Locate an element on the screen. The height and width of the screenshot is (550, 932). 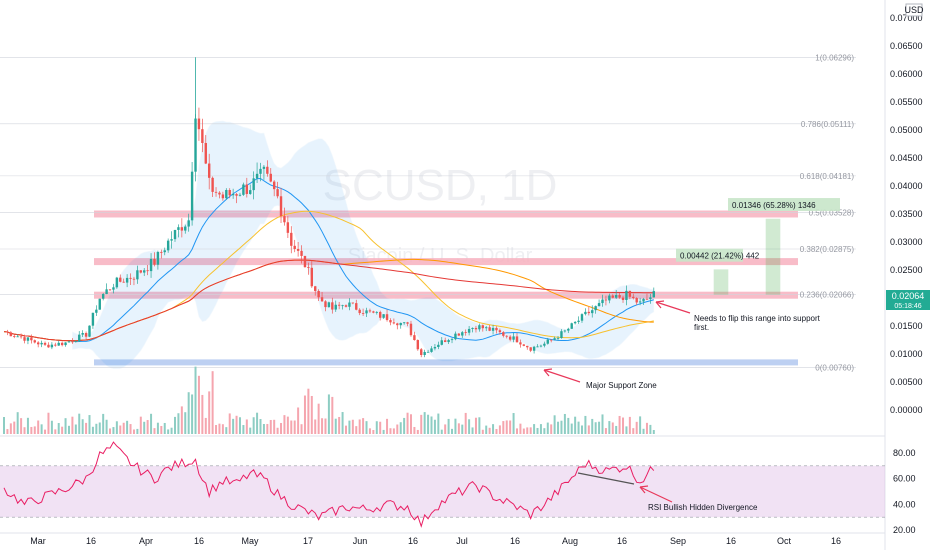
currency-label: USD is located at coordinates (914, 10).